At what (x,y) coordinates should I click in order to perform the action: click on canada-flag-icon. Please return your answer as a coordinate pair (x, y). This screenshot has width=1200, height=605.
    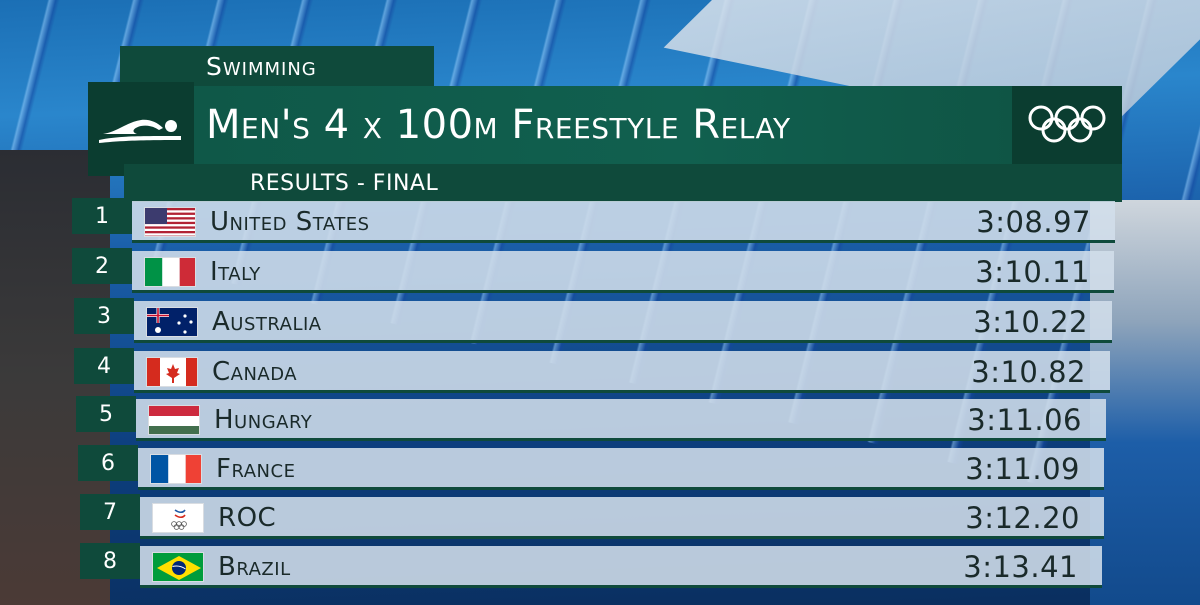
    Looking at the image, I should click on (172, 372).